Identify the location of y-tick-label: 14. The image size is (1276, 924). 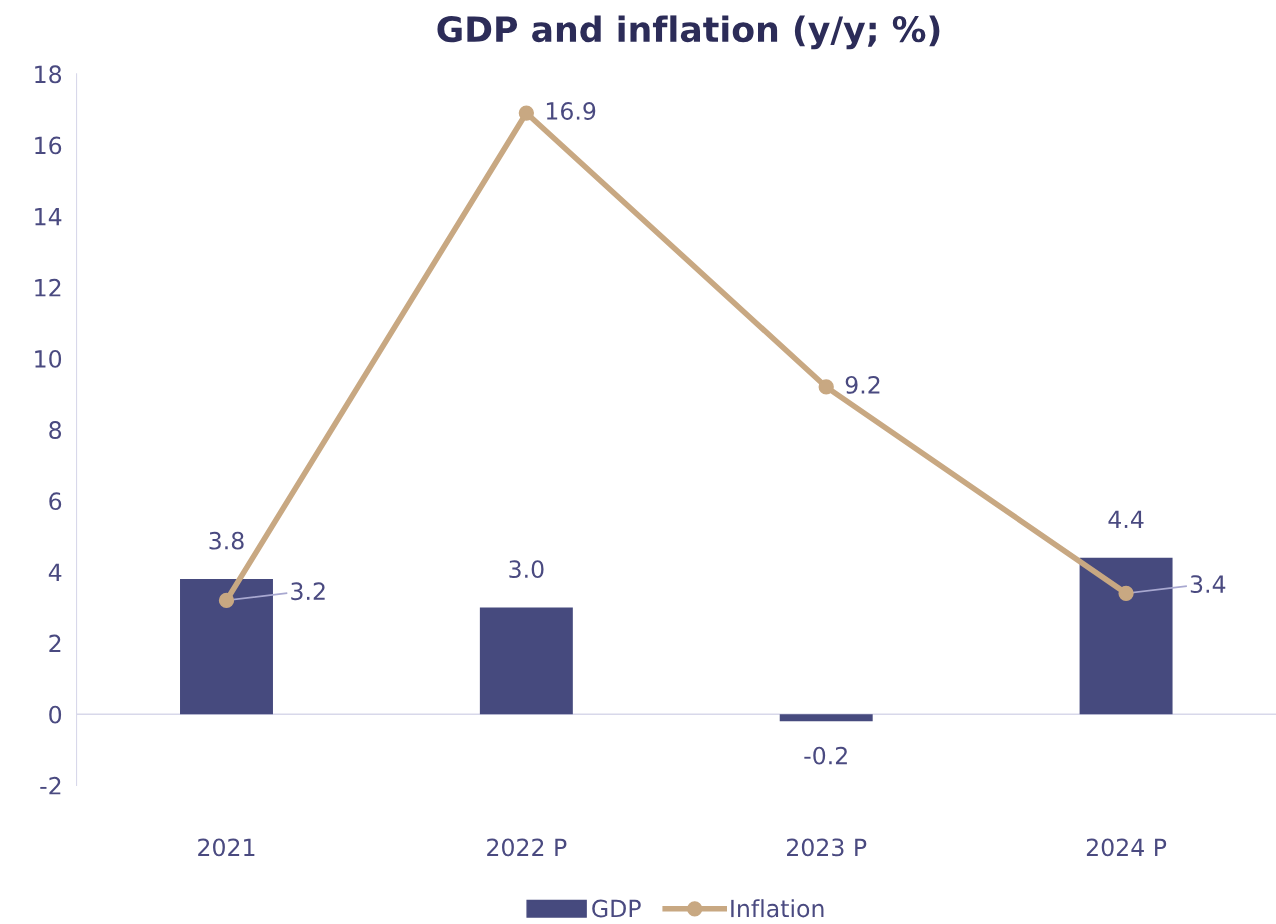
(48, 216).